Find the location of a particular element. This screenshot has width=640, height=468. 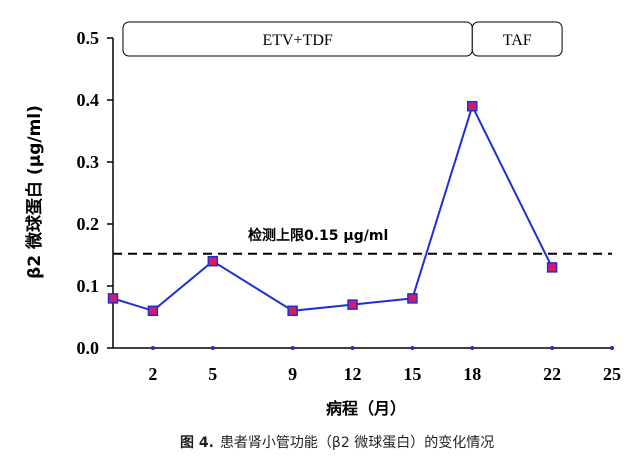

reference-line-group: 检测上限0.15 μg/ml is located at coordinates (362, 241).